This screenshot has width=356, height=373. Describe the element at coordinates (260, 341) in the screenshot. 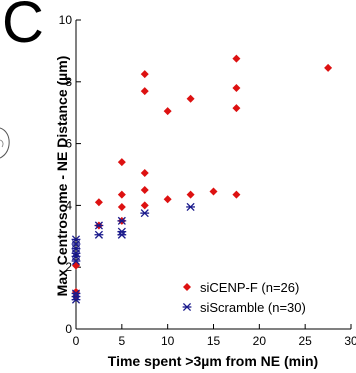

I see `x-tick-label: 20` at that location.